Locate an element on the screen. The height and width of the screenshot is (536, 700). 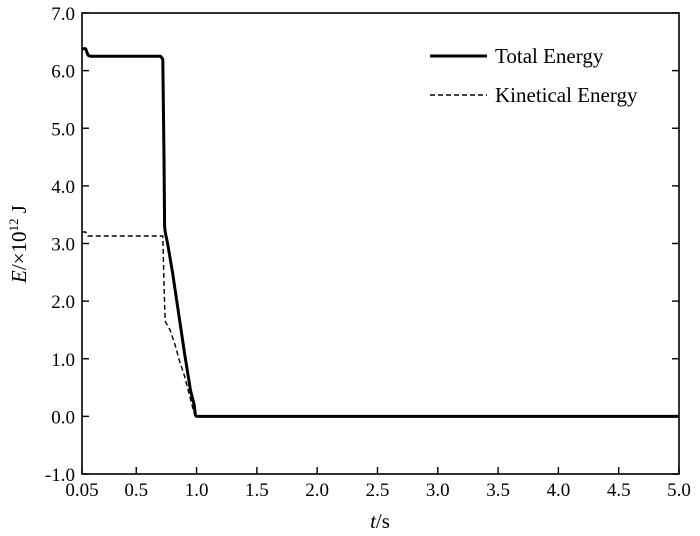
series-line-kinetical-energy is located at coordinates (138, 322).